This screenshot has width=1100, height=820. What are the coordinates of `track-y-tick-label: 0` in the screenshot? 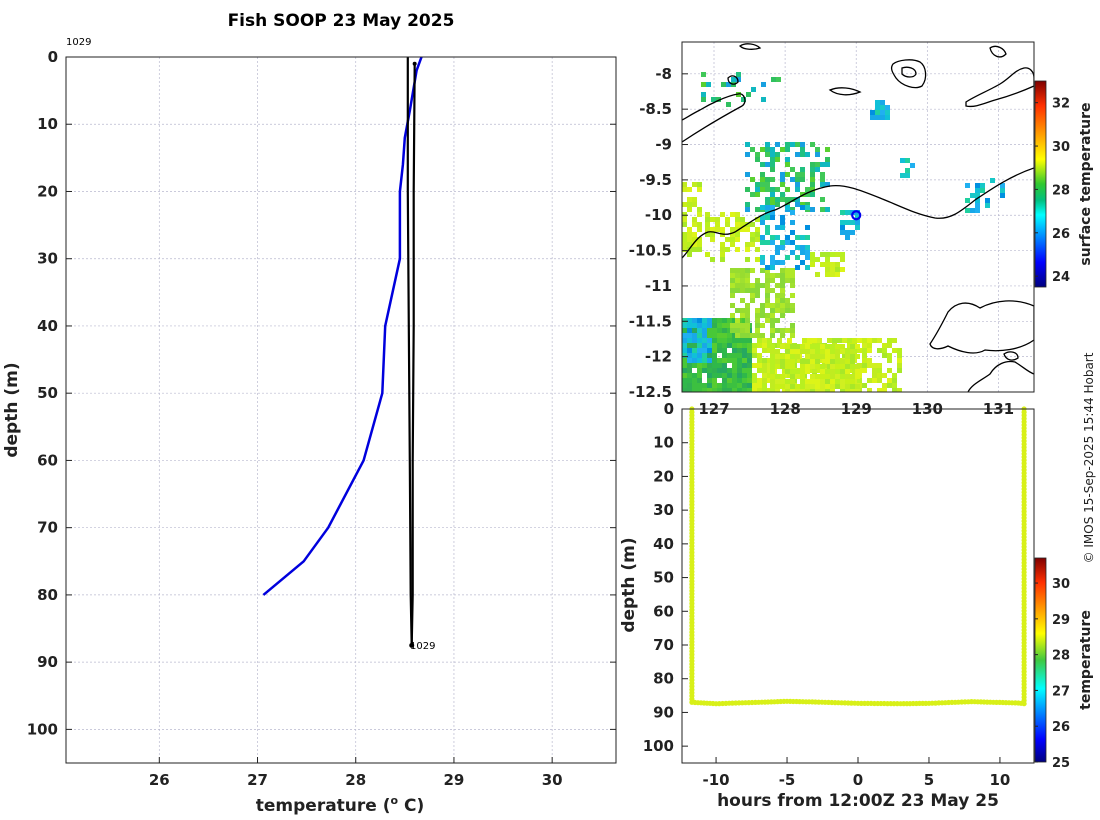 It's located at (669, 409).